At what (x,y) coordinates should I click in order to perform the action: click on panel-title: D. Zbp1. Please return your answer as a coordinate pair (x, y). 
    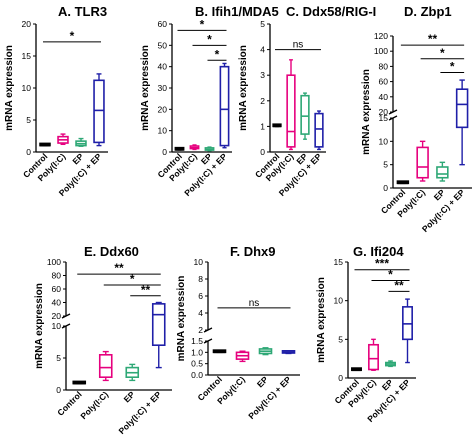
    Looking at the image, I should click on (428, 11).